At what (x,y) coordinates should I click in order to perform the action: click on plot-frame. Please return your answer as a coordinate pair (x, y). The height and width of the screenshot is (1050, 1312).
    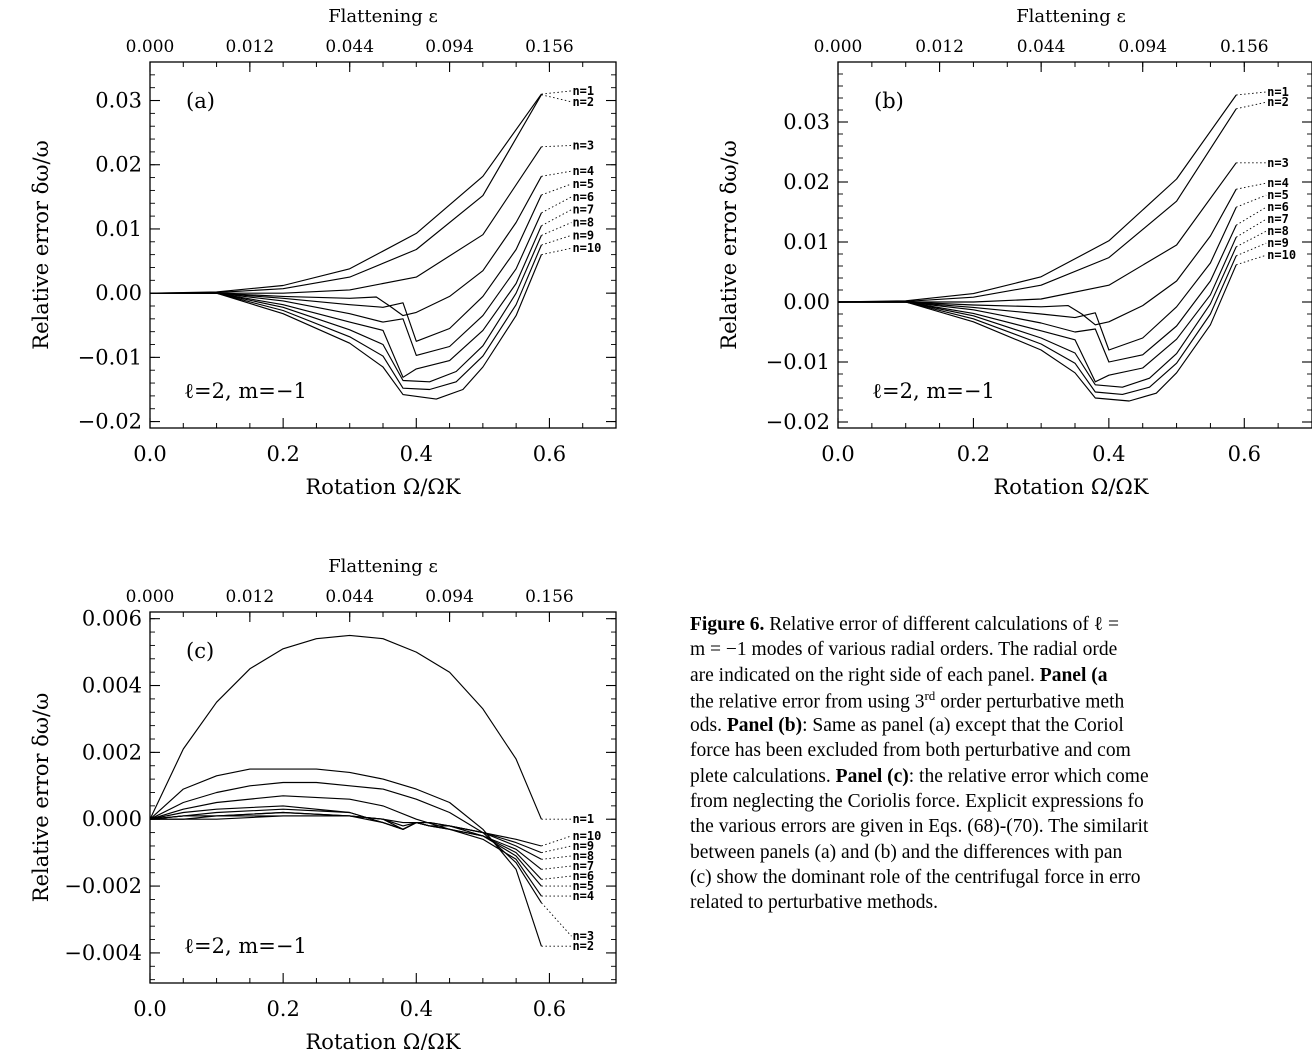
    Looking at the image, I should click on (383, 797).